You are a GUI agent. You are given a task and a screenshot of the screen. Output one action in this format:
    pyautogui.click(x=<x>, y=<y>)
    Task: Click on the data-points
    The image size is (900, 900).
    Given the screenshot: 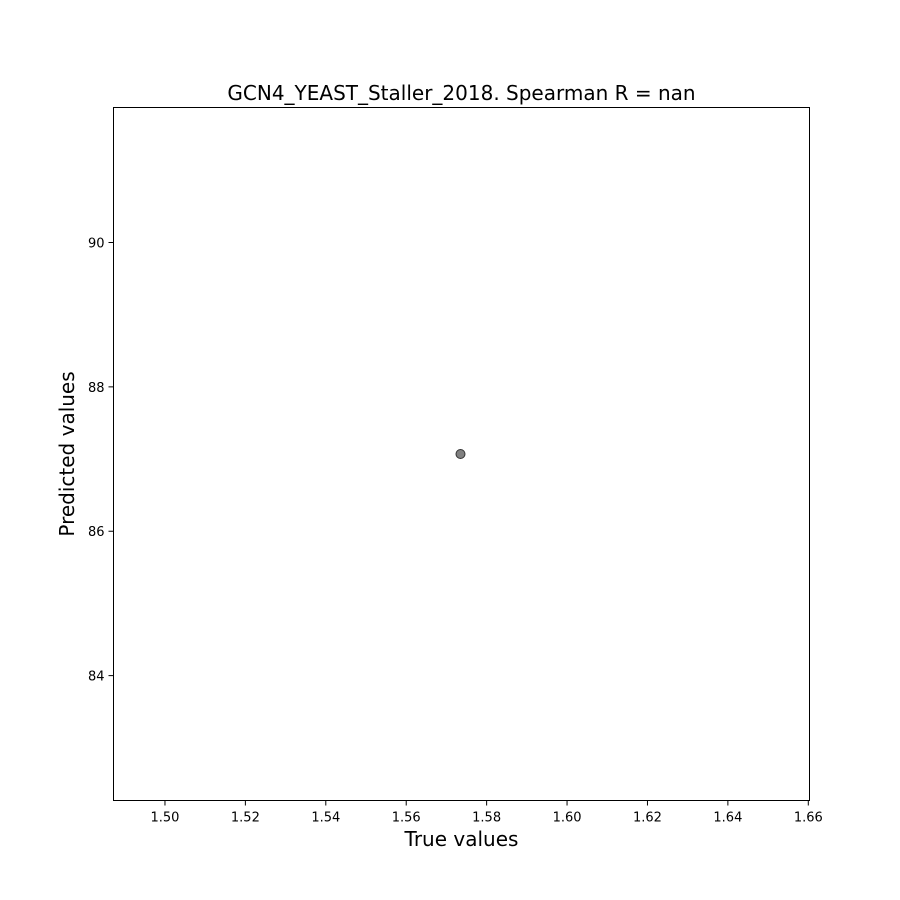 What is the action you would take?
    pyautogui.click(x=460, y=454)
    